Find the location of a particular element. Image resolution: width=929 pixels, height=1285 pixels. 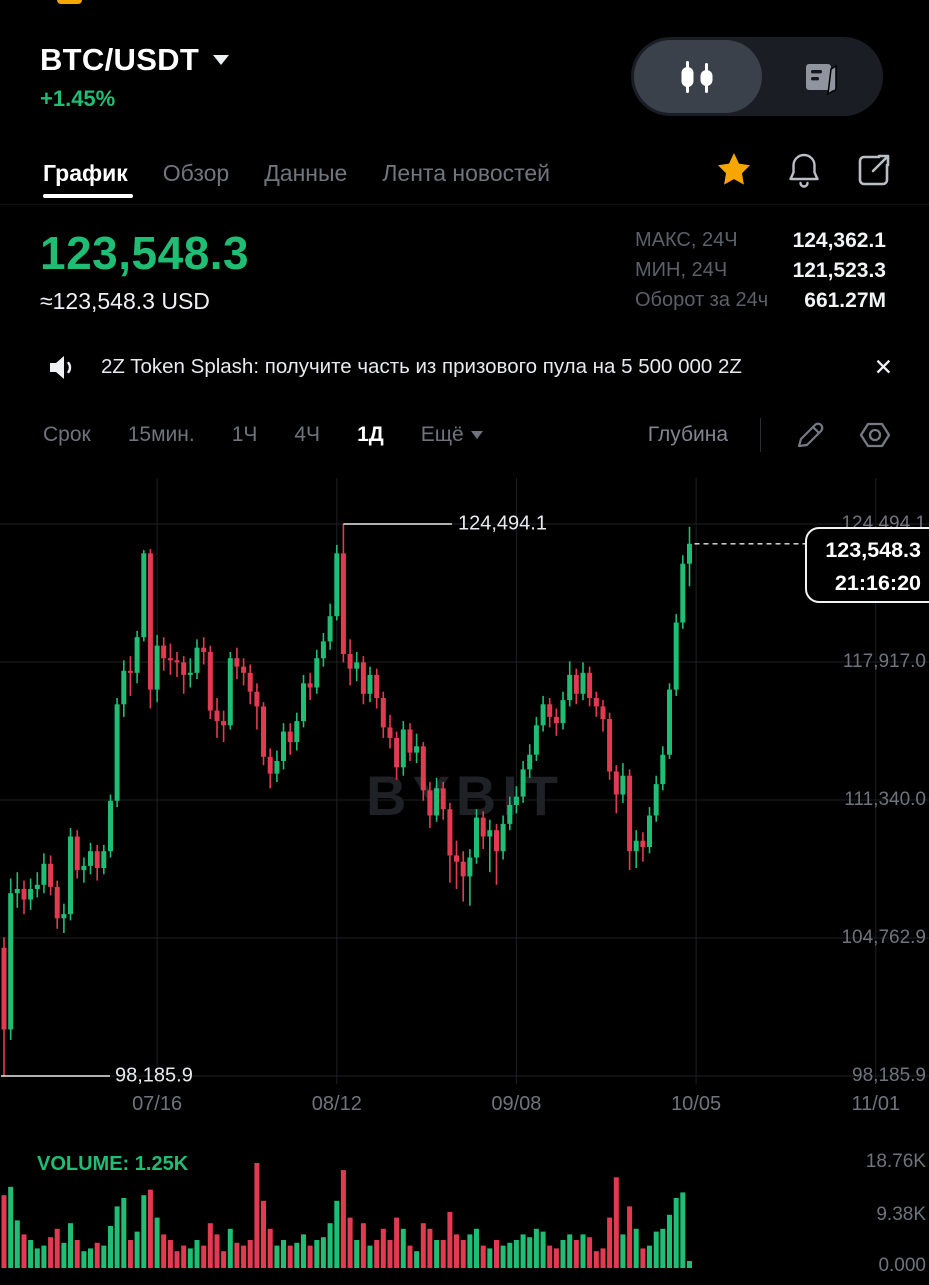

tab-1: Обзор is located at coordinates (196, 173).